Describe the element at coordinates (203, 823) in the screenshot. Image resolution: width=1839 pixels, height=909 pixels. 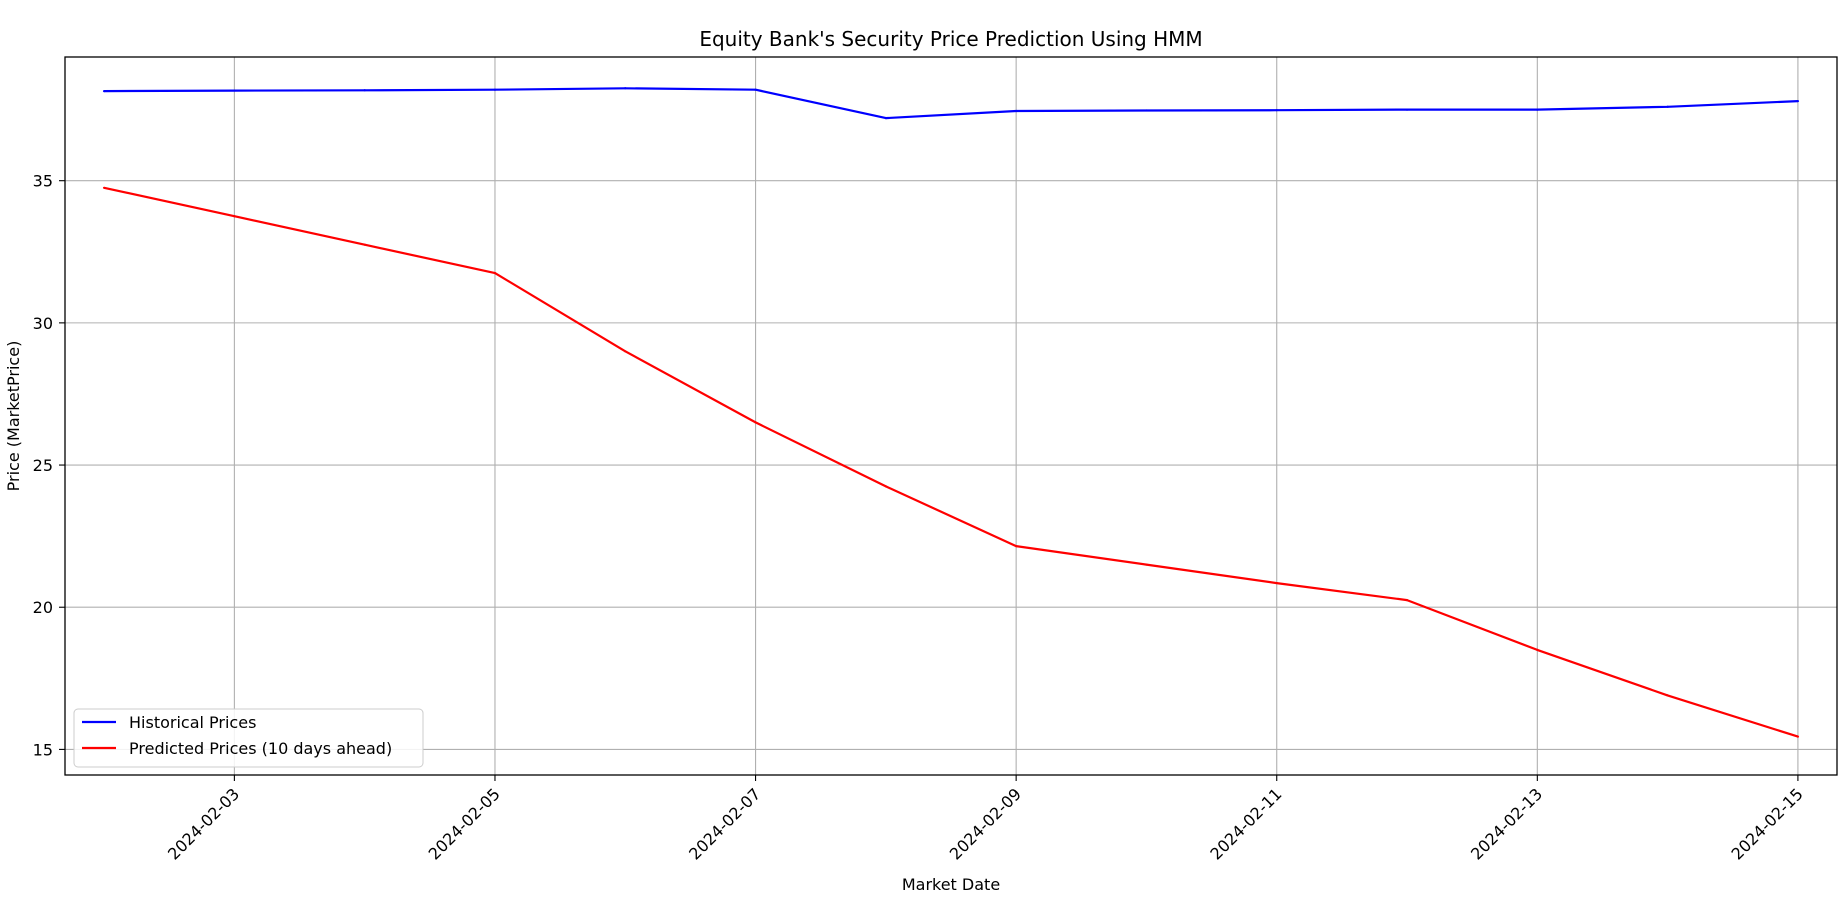
I see `x-tick-label: 2024-02-03` at that location.